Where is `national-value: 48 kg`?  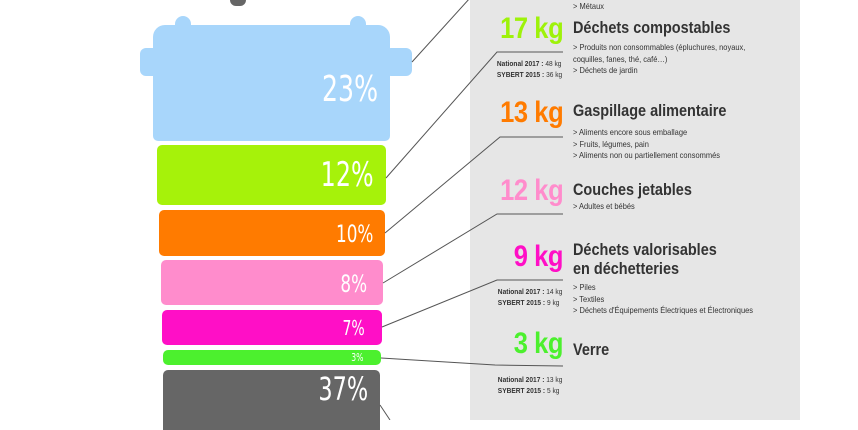
national-value: 48 kg is located at coordinates (553, 63).